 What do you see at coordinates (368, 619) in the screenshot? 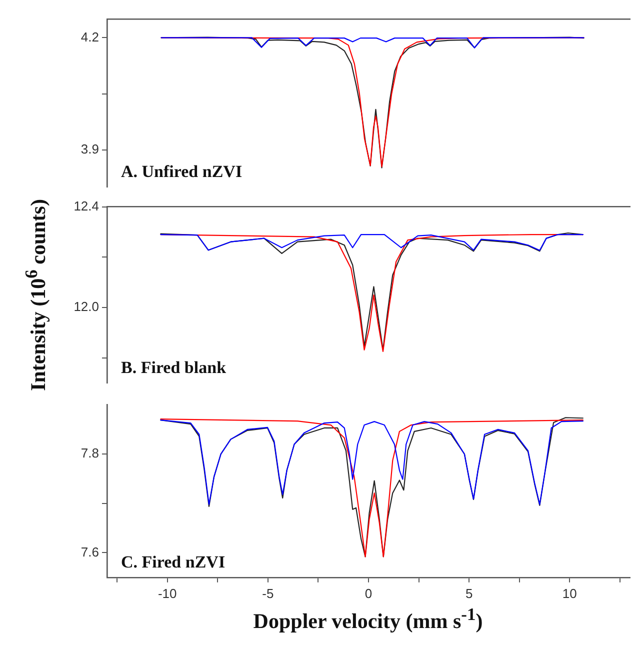
I see `x-axis-title: Doppler velocity (mm s$^{-1}$)` at bounding box center [368, 619].